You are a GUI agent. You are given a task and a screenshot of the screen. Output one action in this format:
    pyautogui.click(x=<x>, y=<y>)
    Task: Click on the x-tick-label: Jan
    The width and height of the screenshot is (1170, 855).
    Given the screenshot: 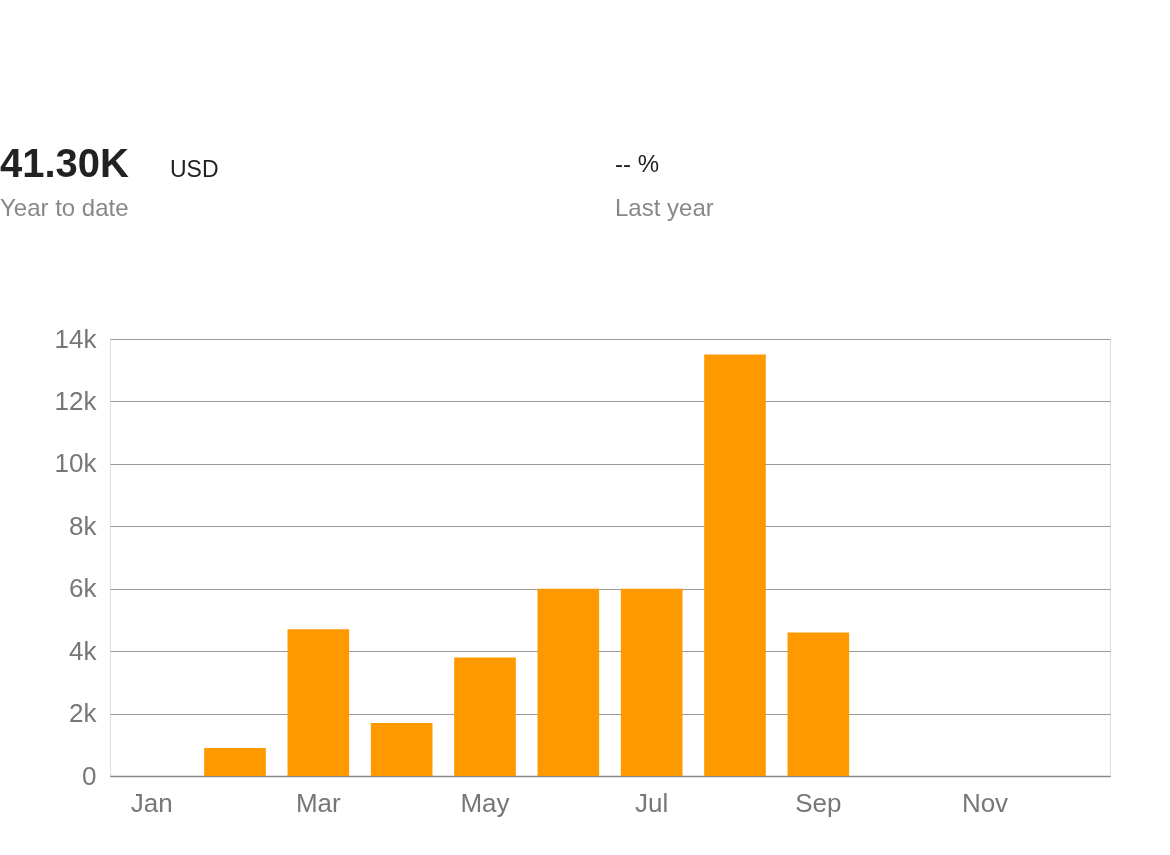 What is the action you would take?
    pyautogui.click(x=151, y=802)
    